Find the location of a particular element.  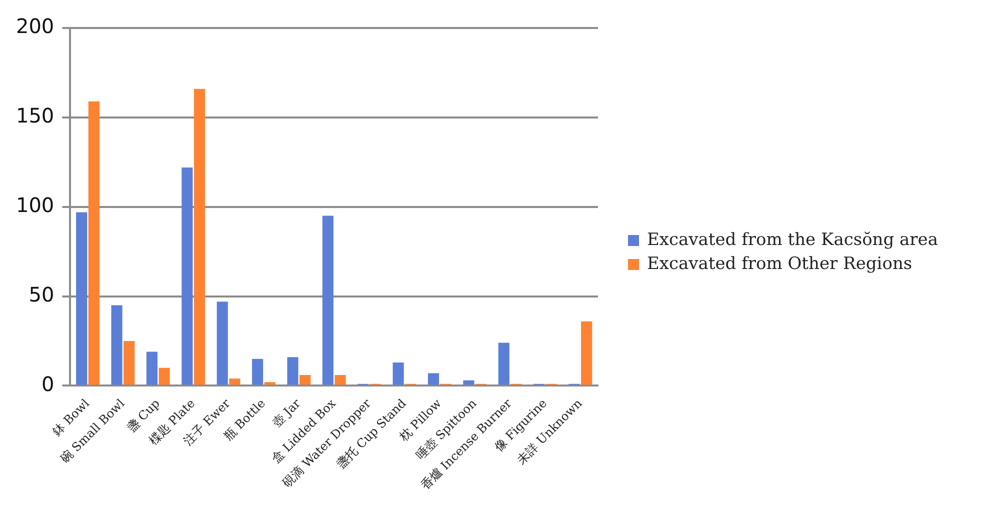

y-tick-label: 0 is located at coordinates (47, 384).